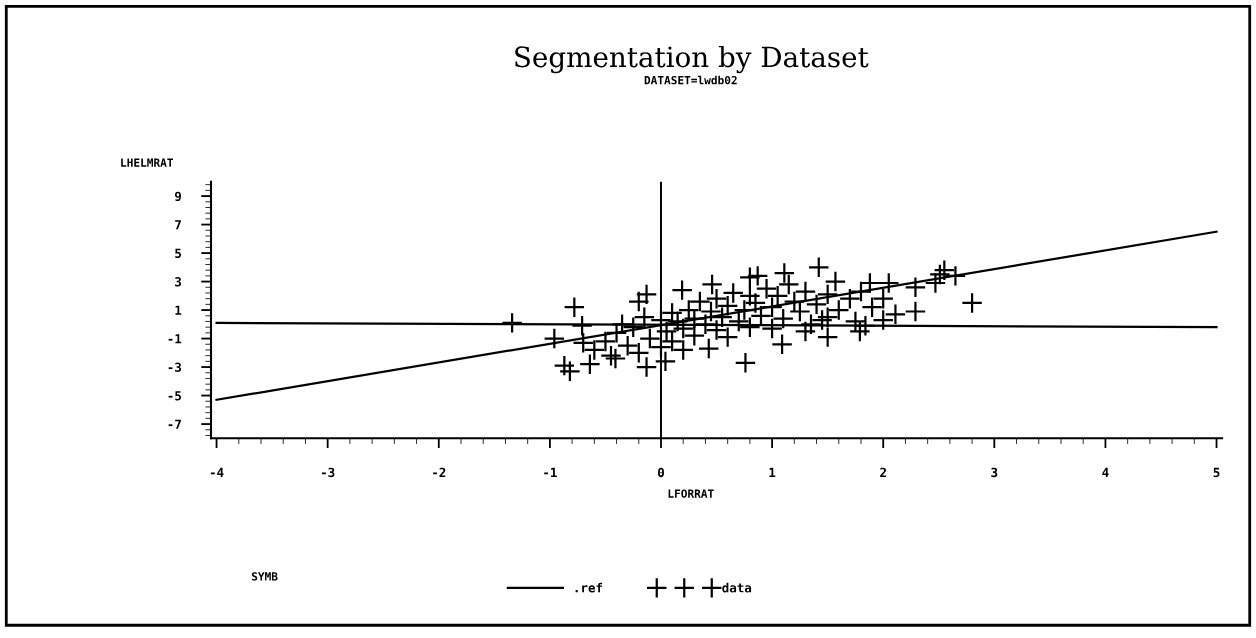 The width and height of the screenshot is (1256, 638). What do you see at coordinates (174, 396) in the screenshot?
I see `y-tick-label: -5` at bounding box center [174, 396].